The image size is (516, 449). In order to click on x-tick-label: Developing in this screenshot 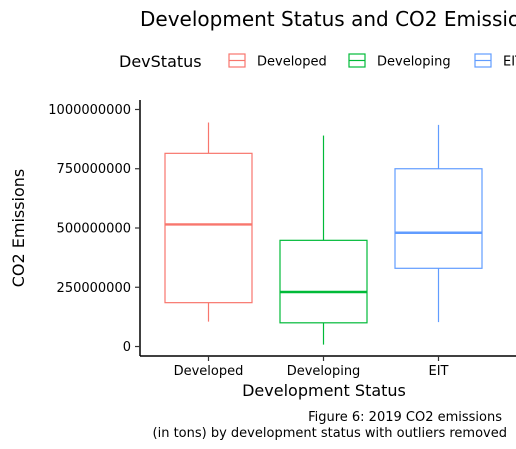, I will do `click(324, 371)`.